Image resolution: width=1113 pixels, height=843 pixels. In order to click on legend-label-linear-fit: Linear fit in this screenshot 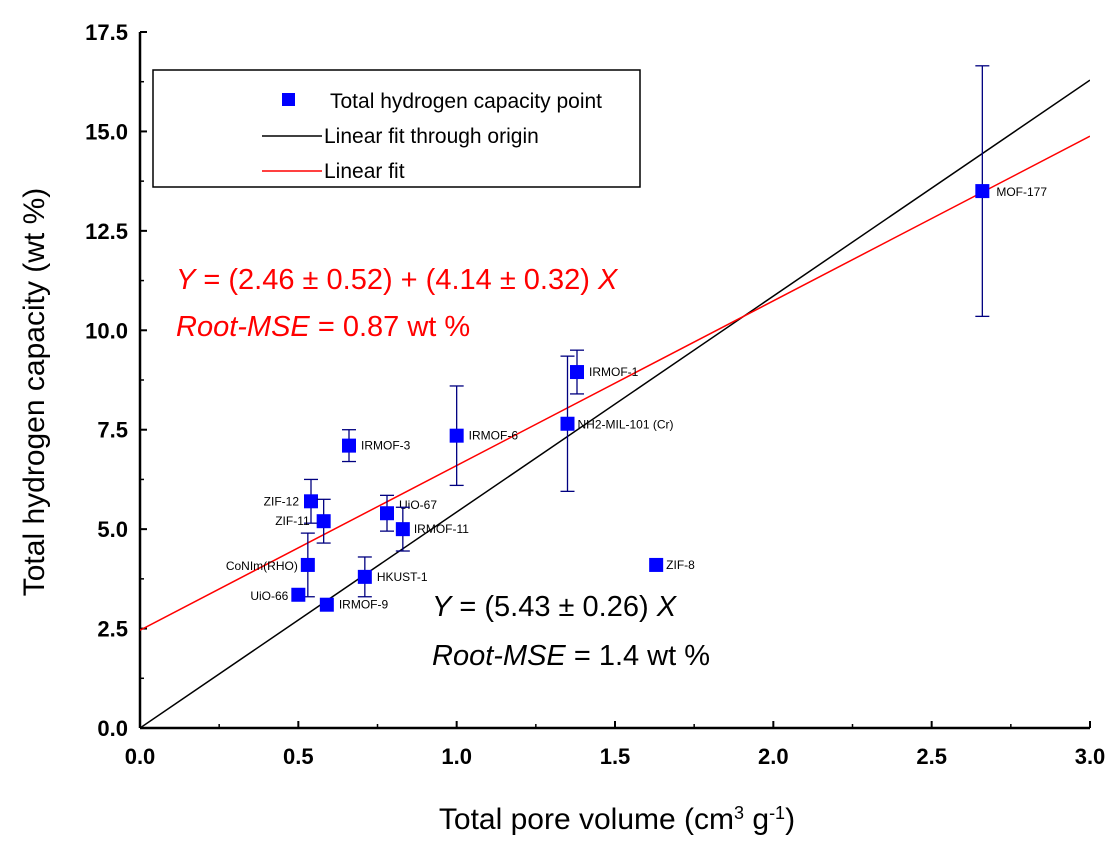, I will do `click(364, 171)`.